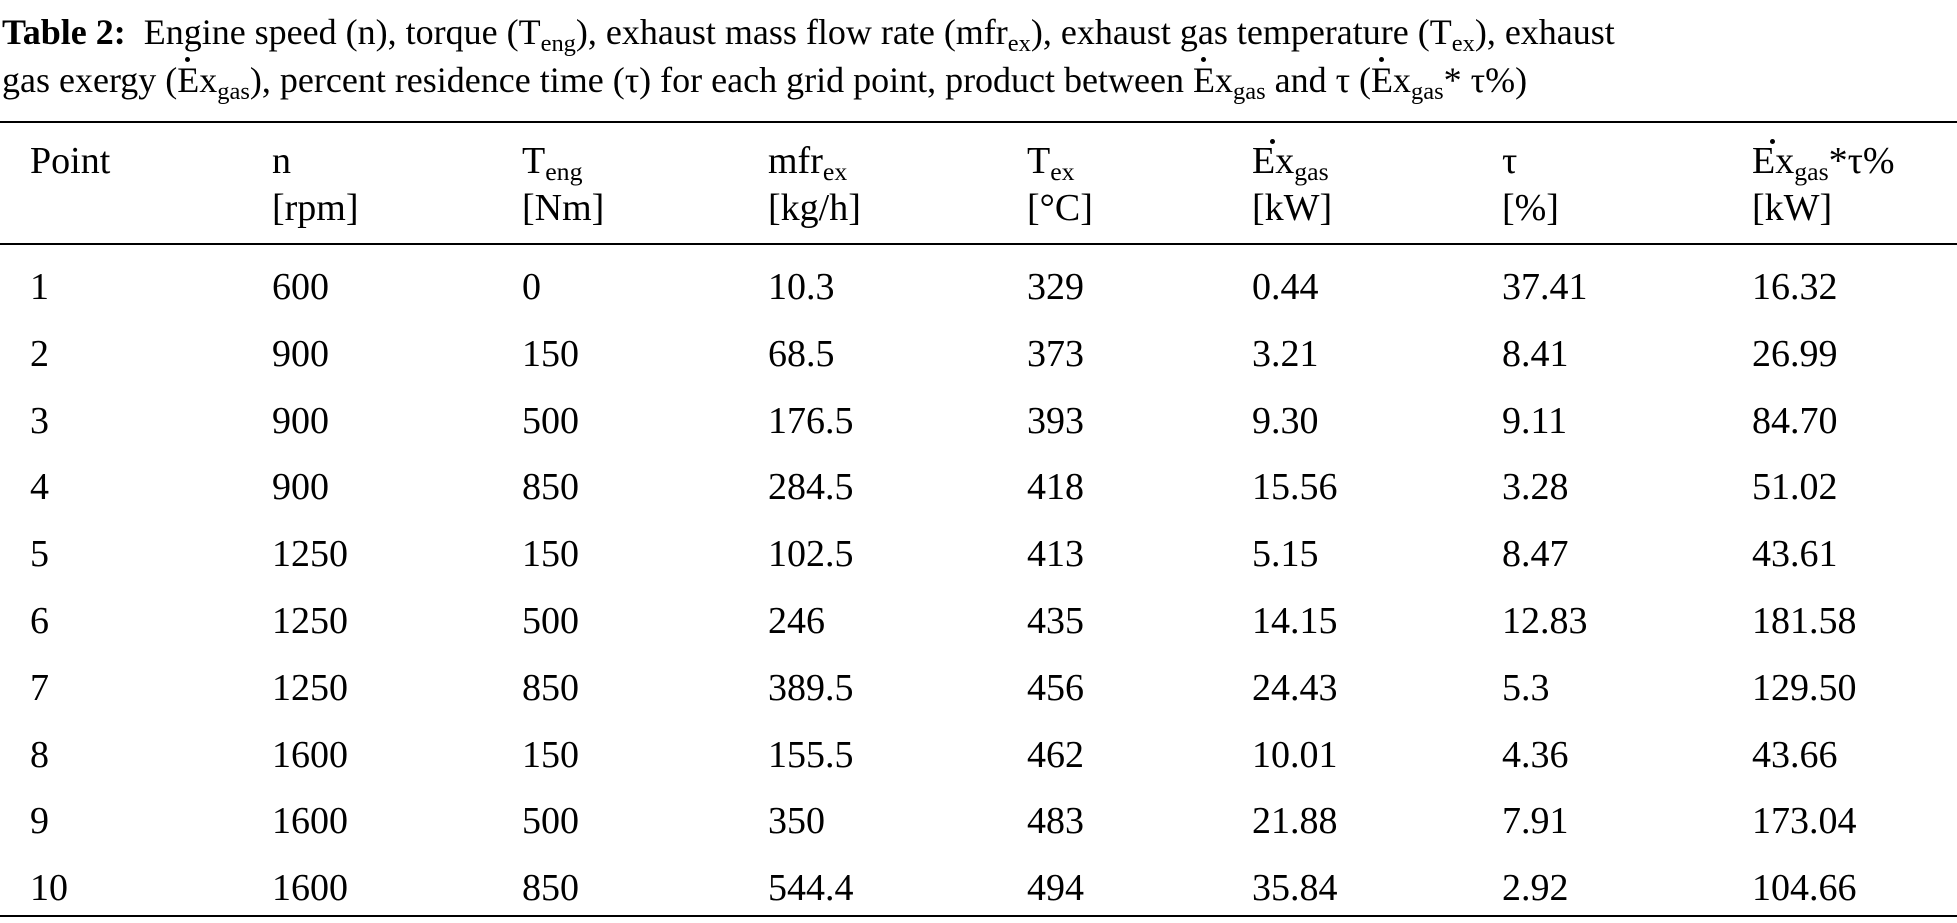 The height and width of the screenshot is (923, 1957). I want to click on table-cell: 3, so click(39, 420).